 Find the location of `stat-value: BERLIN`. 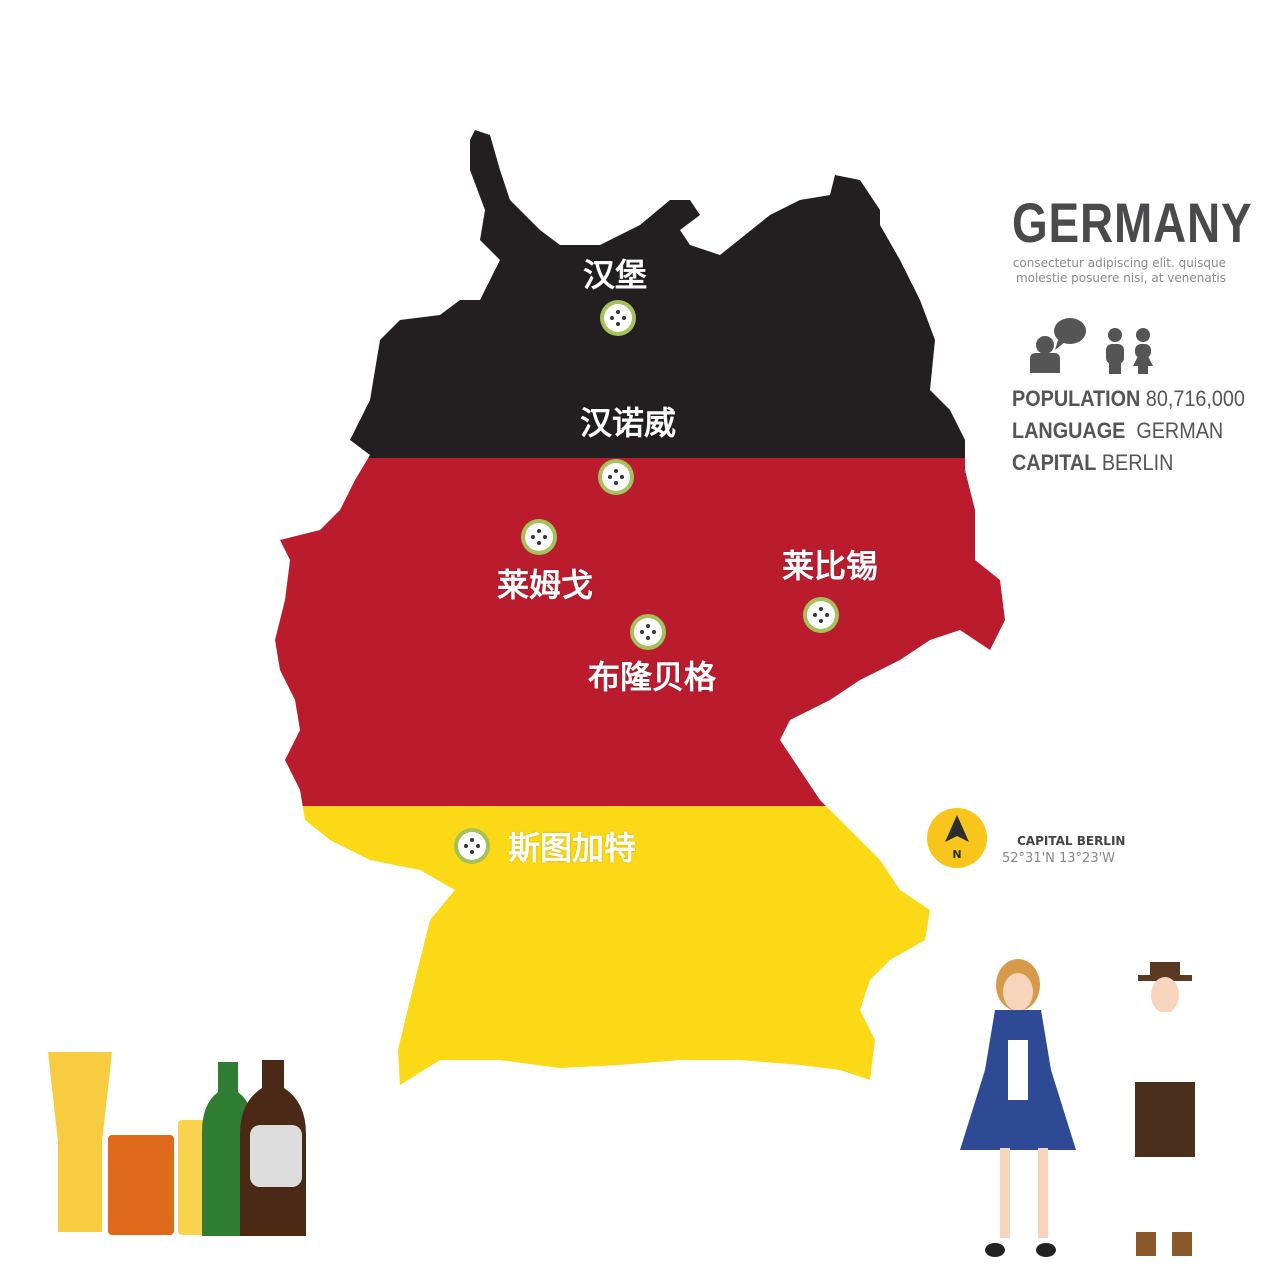

stat-value: BERLIN is located at coordinates (1137, 462).